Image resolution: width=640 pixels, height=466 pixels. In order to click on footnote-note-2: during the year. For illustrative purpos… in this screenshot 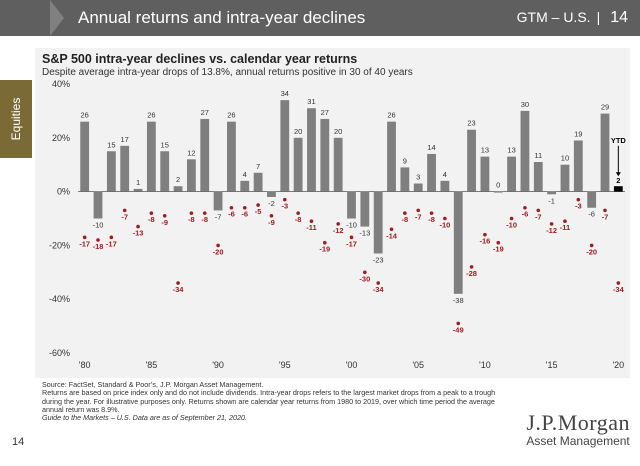, I will do `click(268, 401)`.